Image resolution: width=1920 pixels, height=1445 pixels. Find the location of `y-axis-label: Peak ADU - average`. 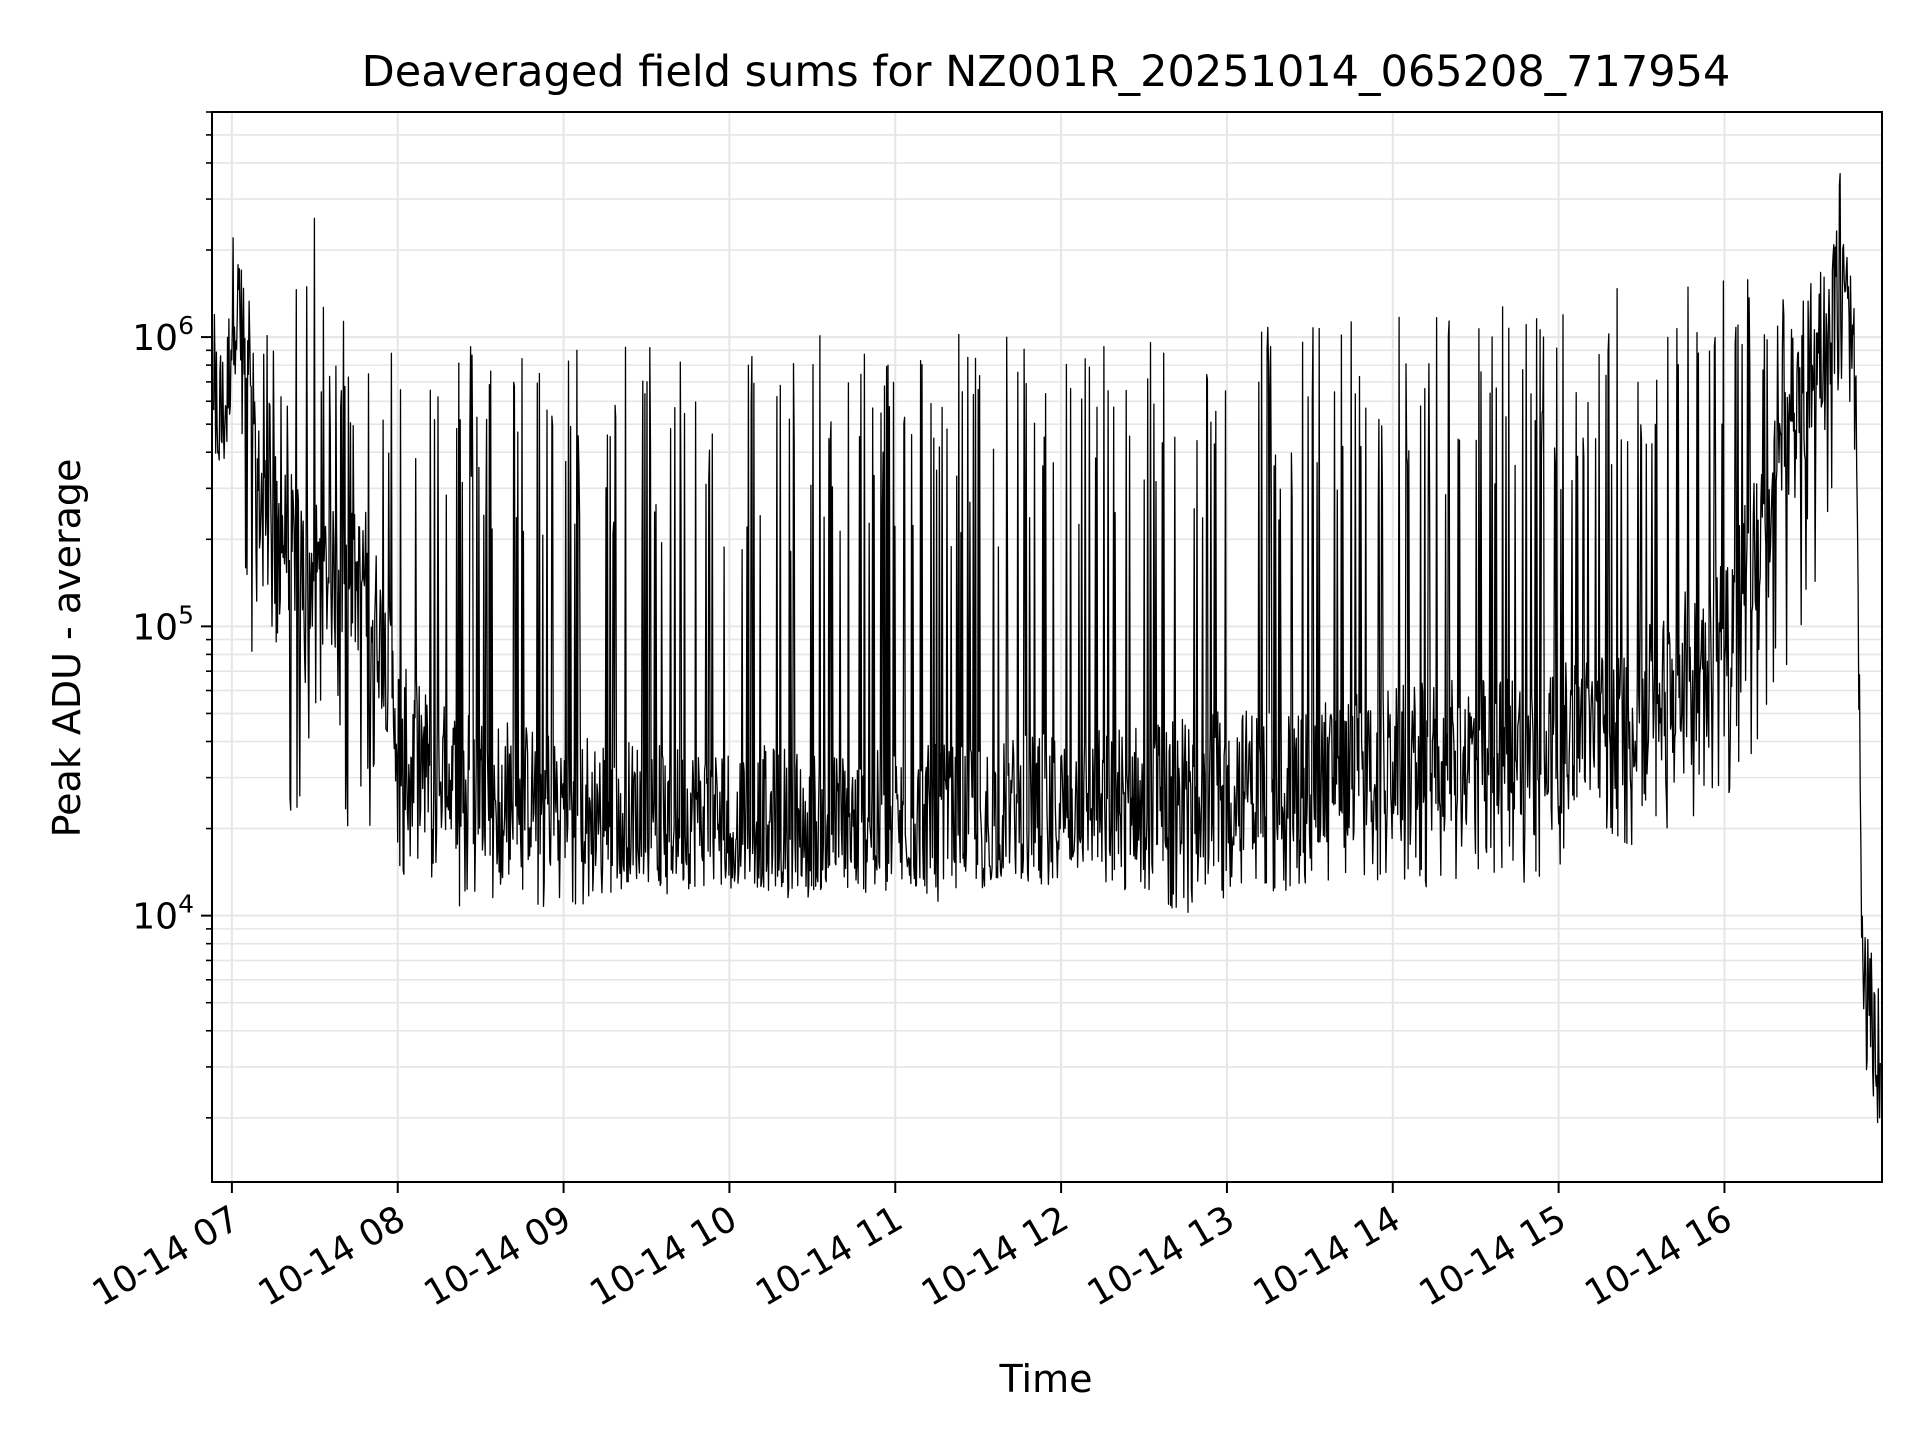

y-axis-label: Peak ADU - average is located at coordinates (67, 648).